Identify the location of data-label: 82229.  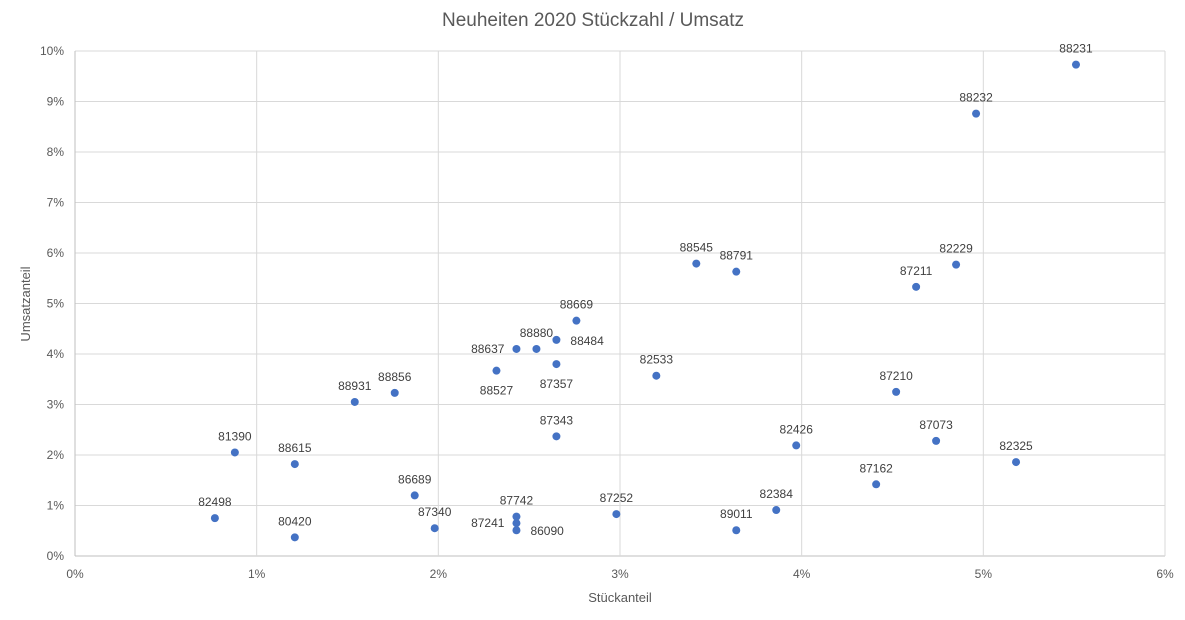
(956, 249).